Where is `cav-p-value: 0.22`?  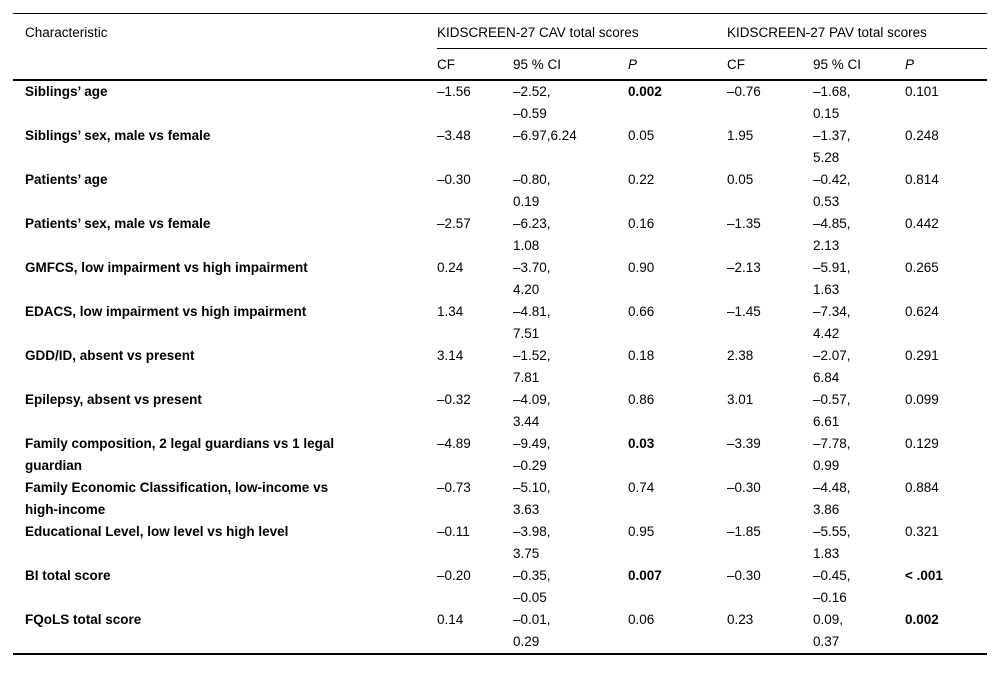
cav-p-value: 0.22 is located at coordinates (641, 179).